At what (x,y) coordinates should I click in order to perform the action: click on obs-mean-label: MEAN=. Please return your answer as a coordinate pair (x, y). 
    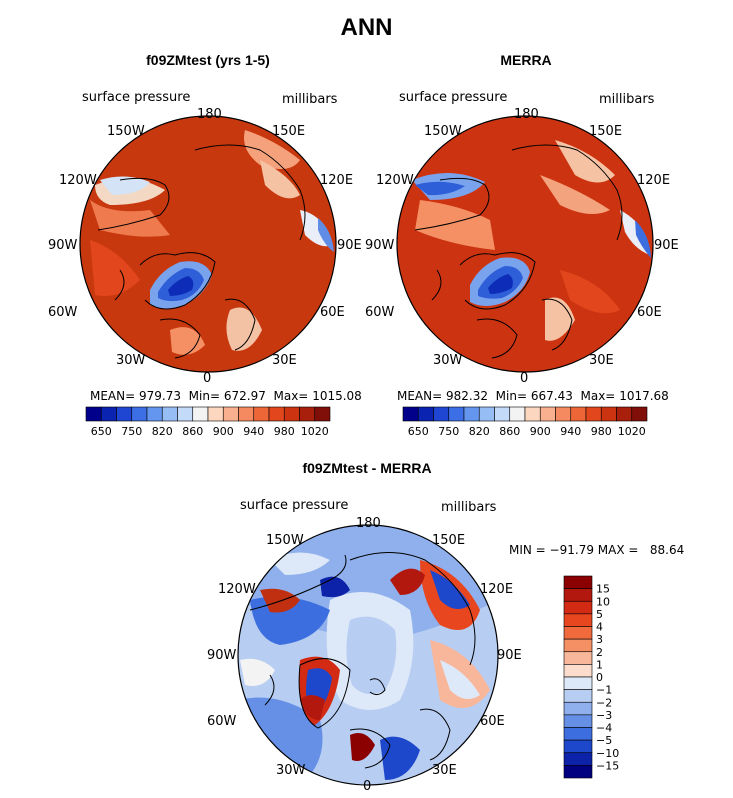
    Looking at the image, I should click on (420, 396).